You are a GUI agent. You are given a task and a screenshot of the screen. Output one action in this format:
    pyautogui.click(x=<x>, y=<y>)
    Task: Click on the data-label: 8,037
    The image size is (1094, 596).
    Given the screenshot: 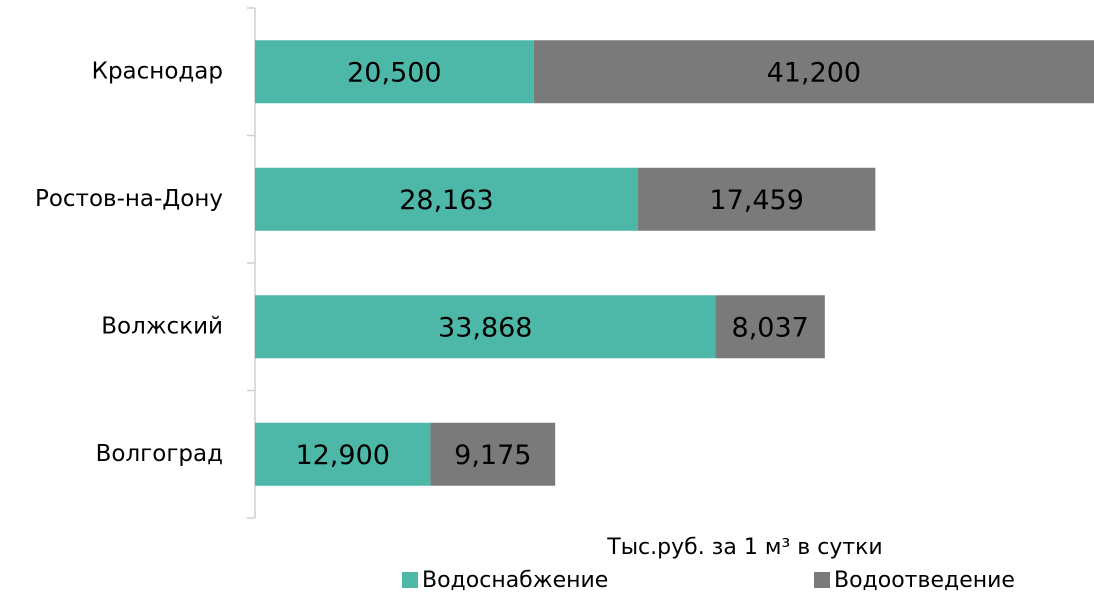 What is the action you would take?
    pyautogui.click(x=770, y=327)
    